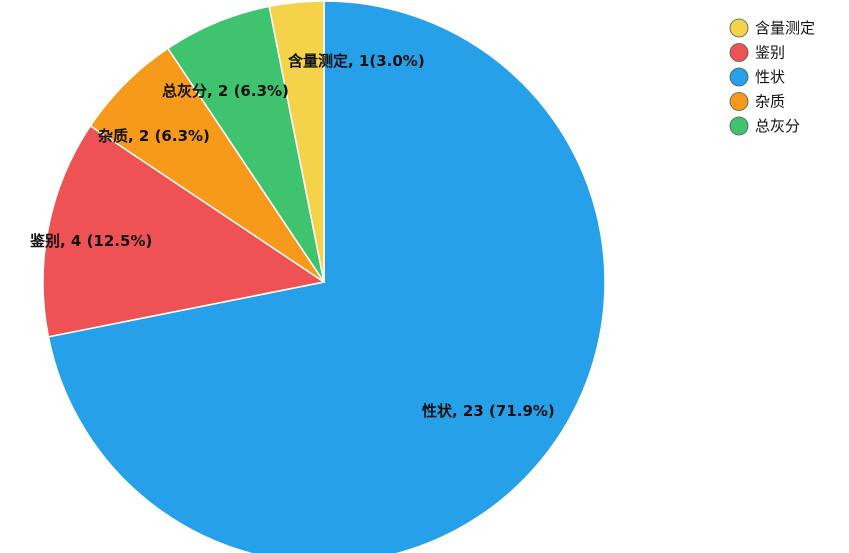 This screenshot has width=849, height=553. Describe the element at coordinates (154, 136) in the screenshot. I see `slice-label-2: 杂质, 2 (6.3%)` at that location.